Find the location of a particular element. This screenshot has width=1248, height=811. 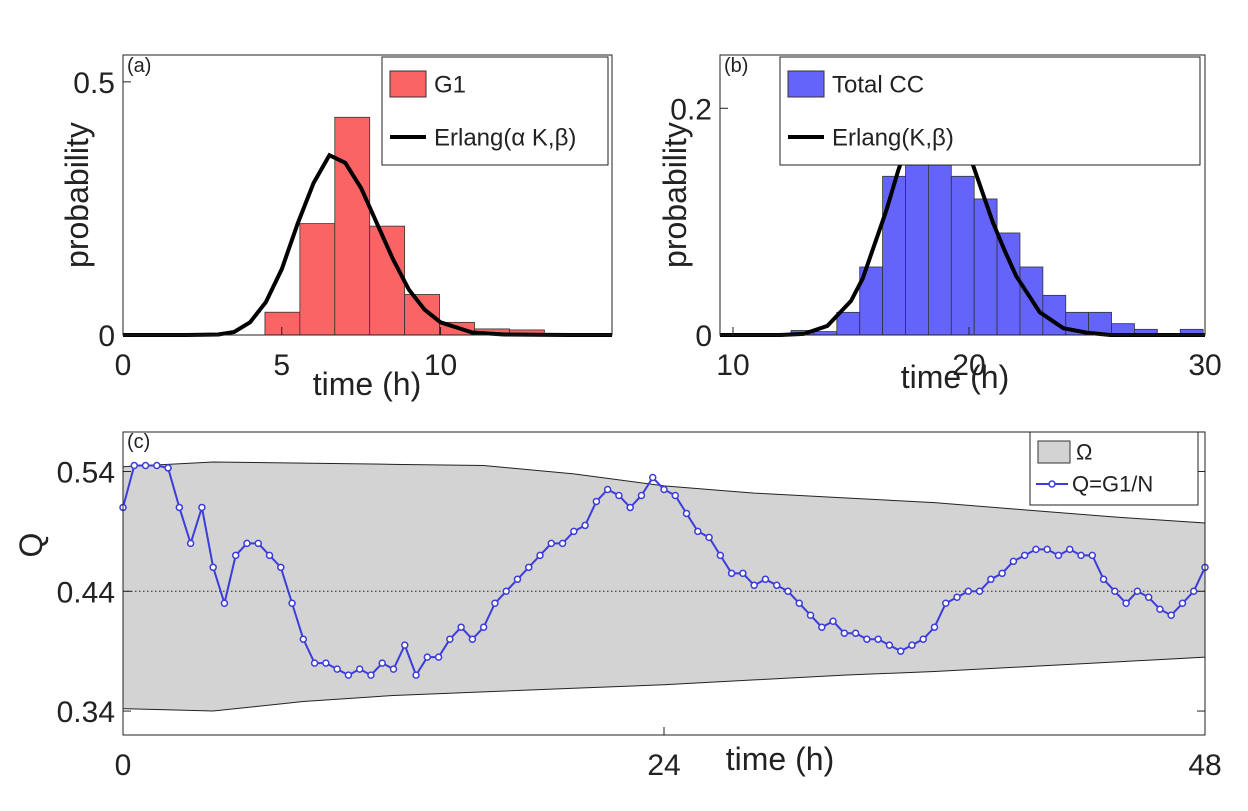

x-tick-label: 20 is located at coordinates (968, 365).